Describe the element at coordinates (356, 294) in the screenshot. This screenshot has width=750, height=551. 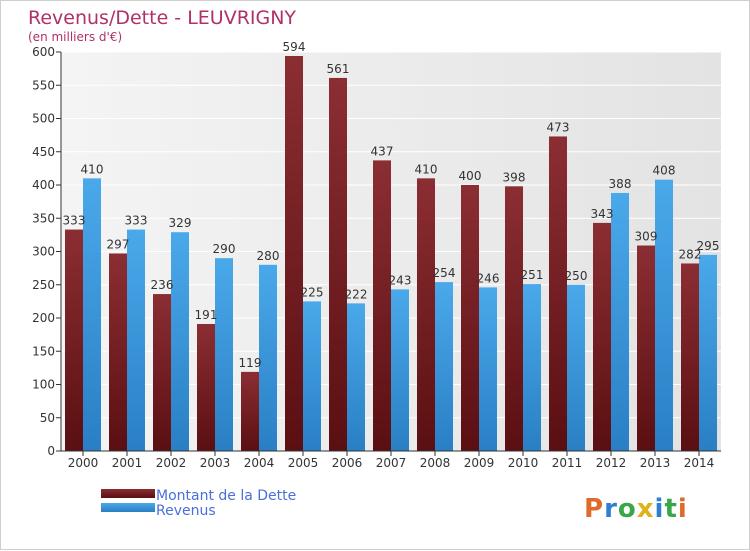
I see `data-label-revenus: 222` at that location.